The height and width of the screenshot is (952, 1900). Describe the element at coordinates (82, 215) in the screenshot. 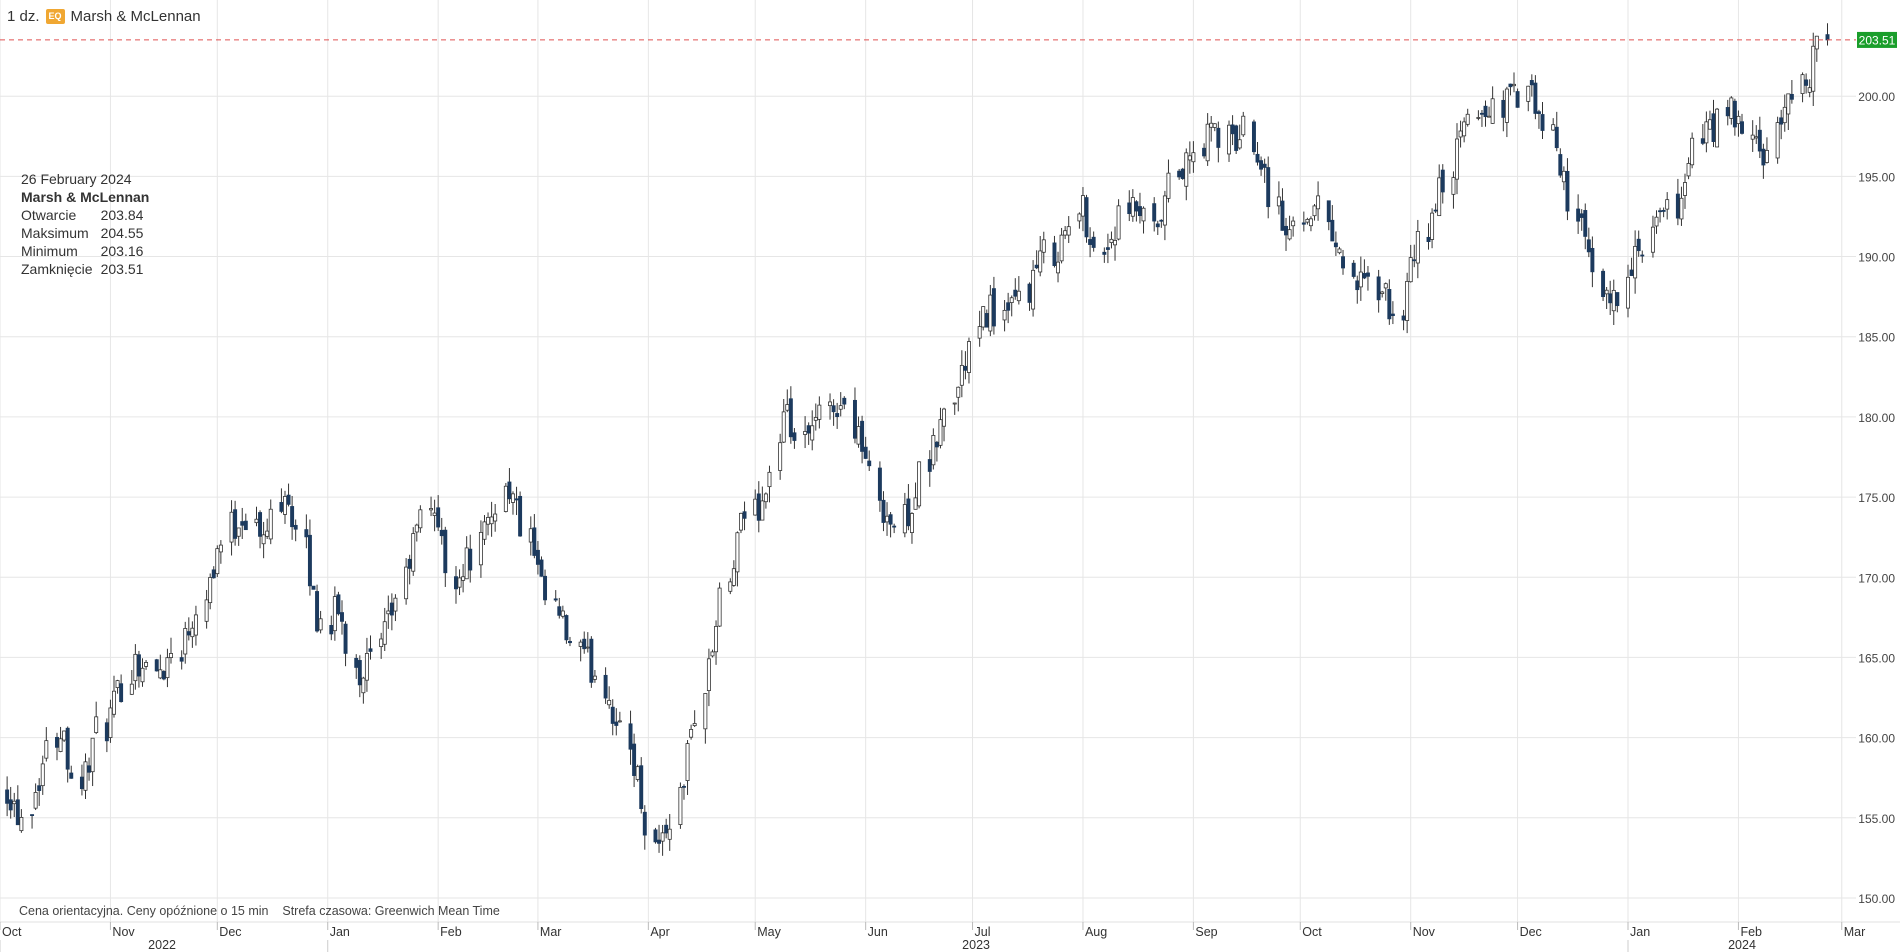

I see `ohlc-row-open: Otwarcie 203.84` at that location.